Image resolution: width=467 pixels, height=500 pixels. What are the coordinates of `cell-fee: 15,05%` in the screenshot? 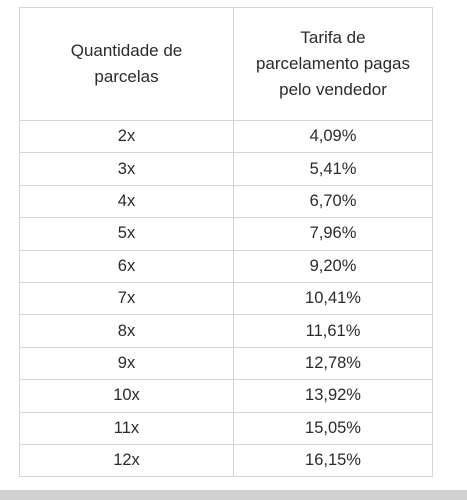 It's located at (333, 428).